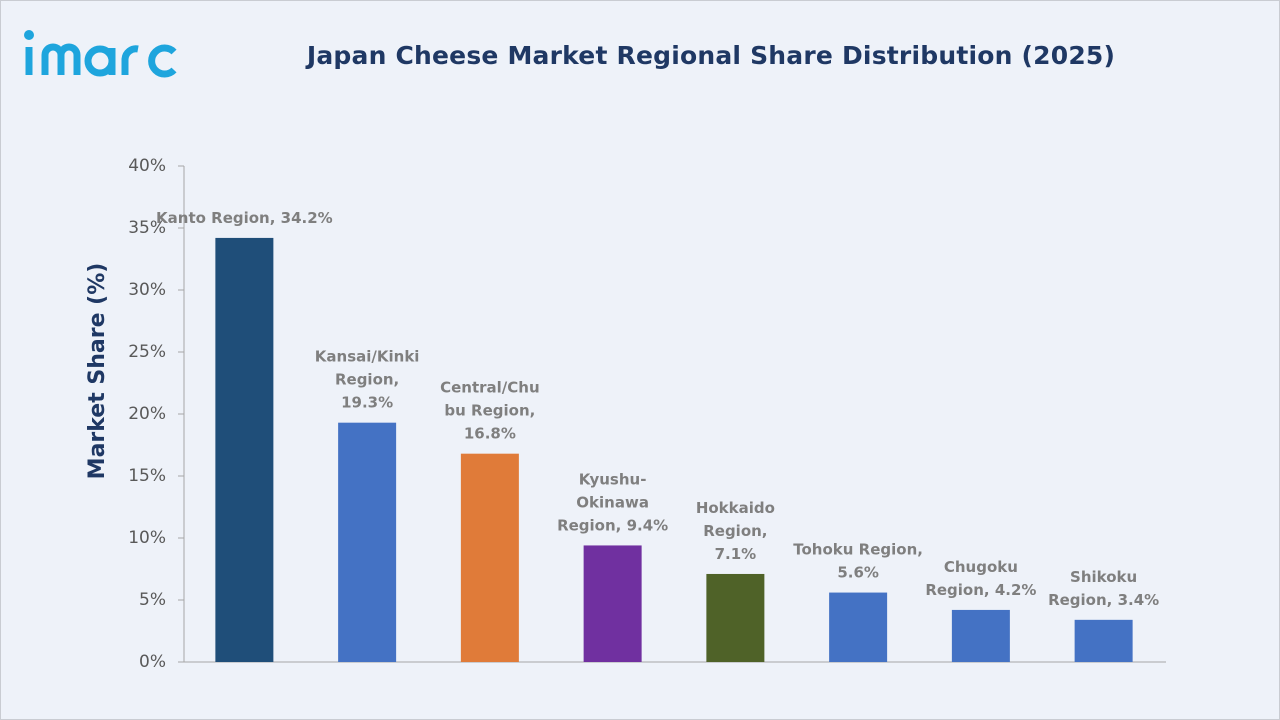 This screenshot has width=1280, height=720. I want to click on data-label-7: Chugoku Region, 4.2%, so click(980, 578).